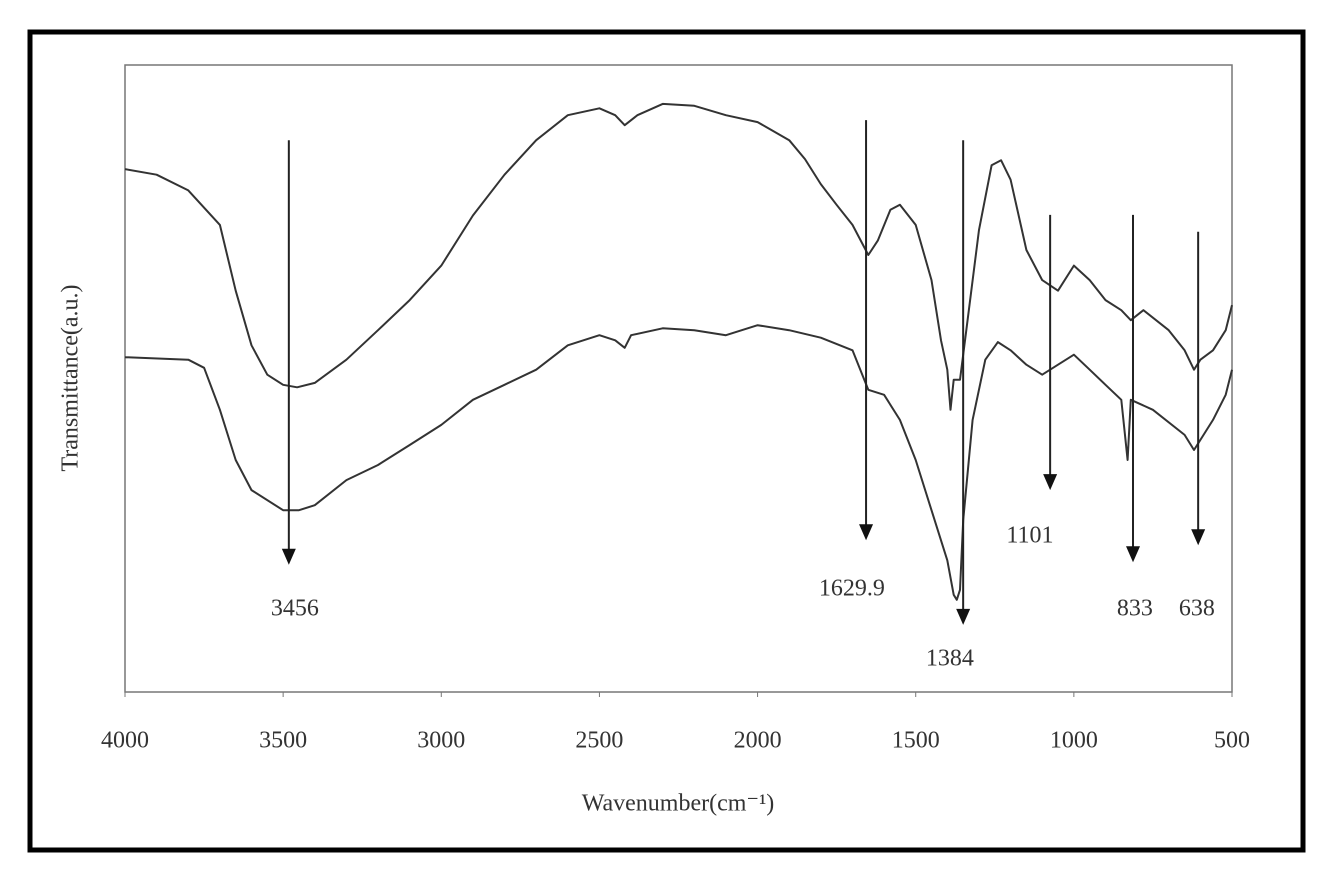 The width and height of the screenshot is (1319, 869). I want to click on x-tick-label: 3500, so click(283, 741).